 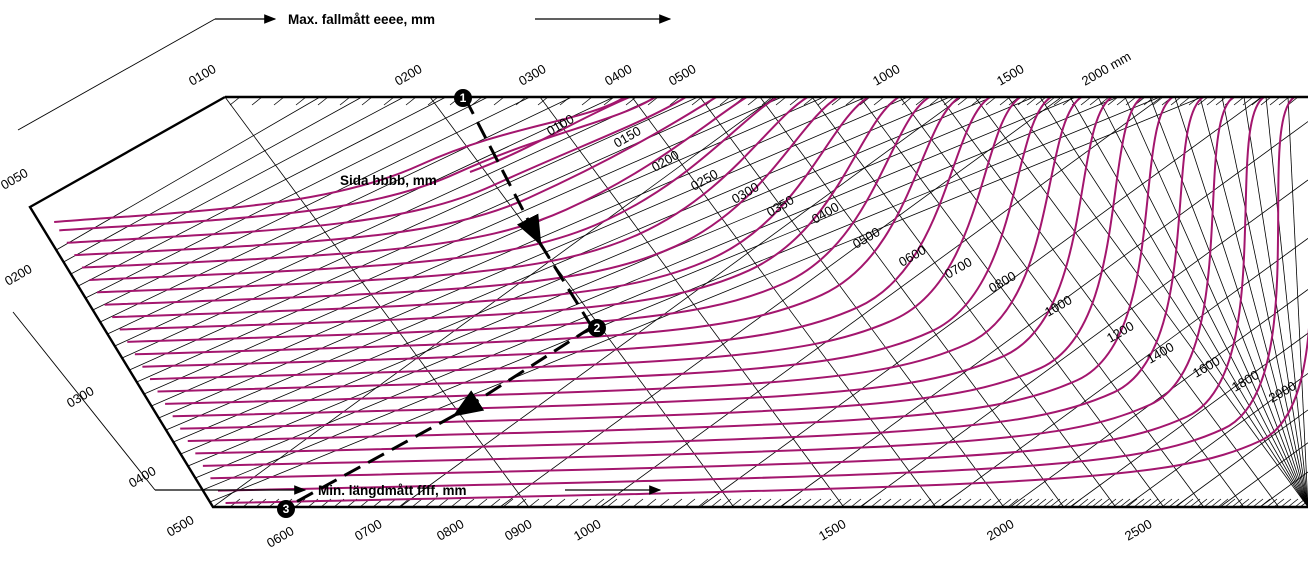 What do you see at coordinates (463, 98) in the screenshot?
I see `marker-1-label: 1` at bounding box center [463, 98].